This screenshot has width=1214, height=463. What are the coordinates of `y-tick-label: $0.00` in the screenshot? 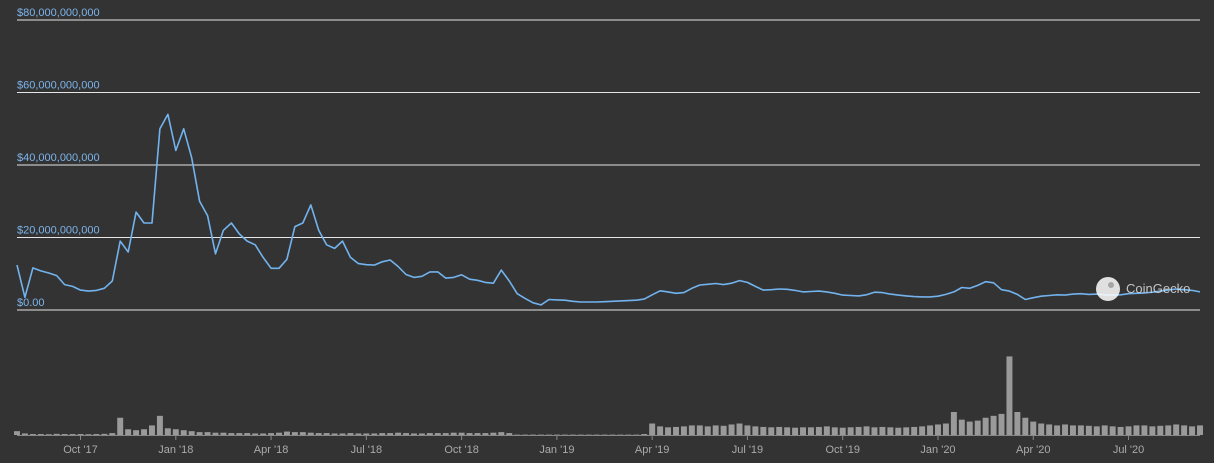 It's located at (31, 303).